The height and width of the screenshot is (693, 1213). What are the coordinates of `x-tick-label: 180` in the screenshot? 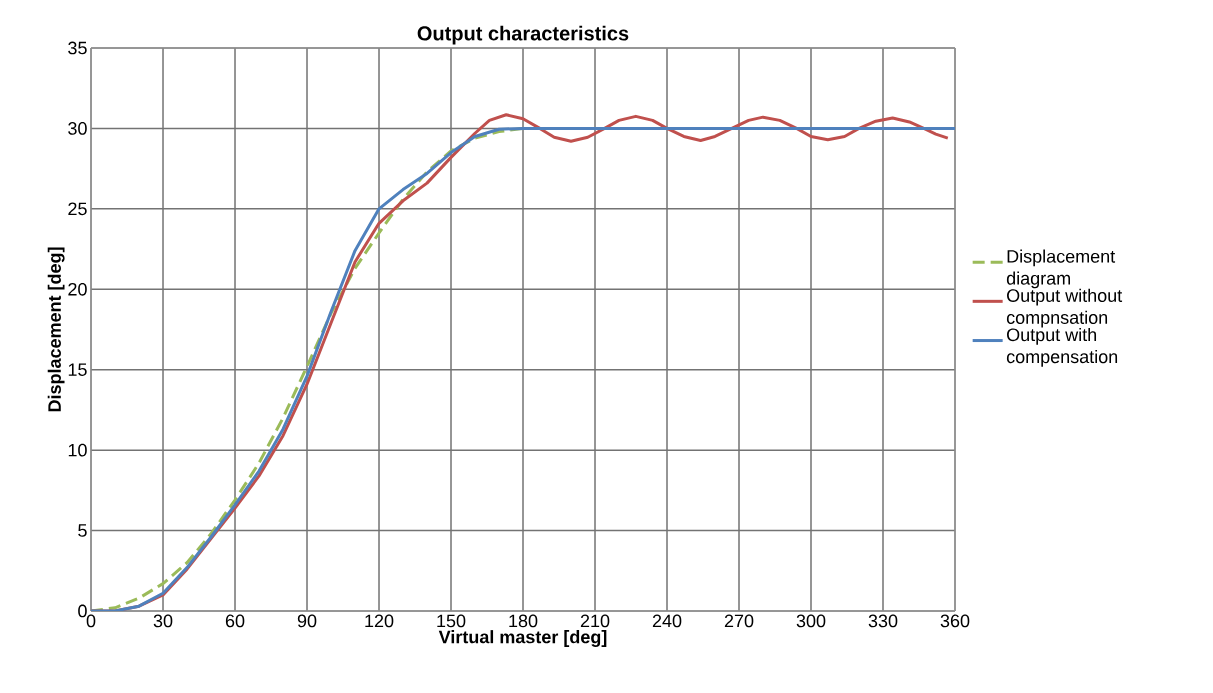 It's located at (523, 621).